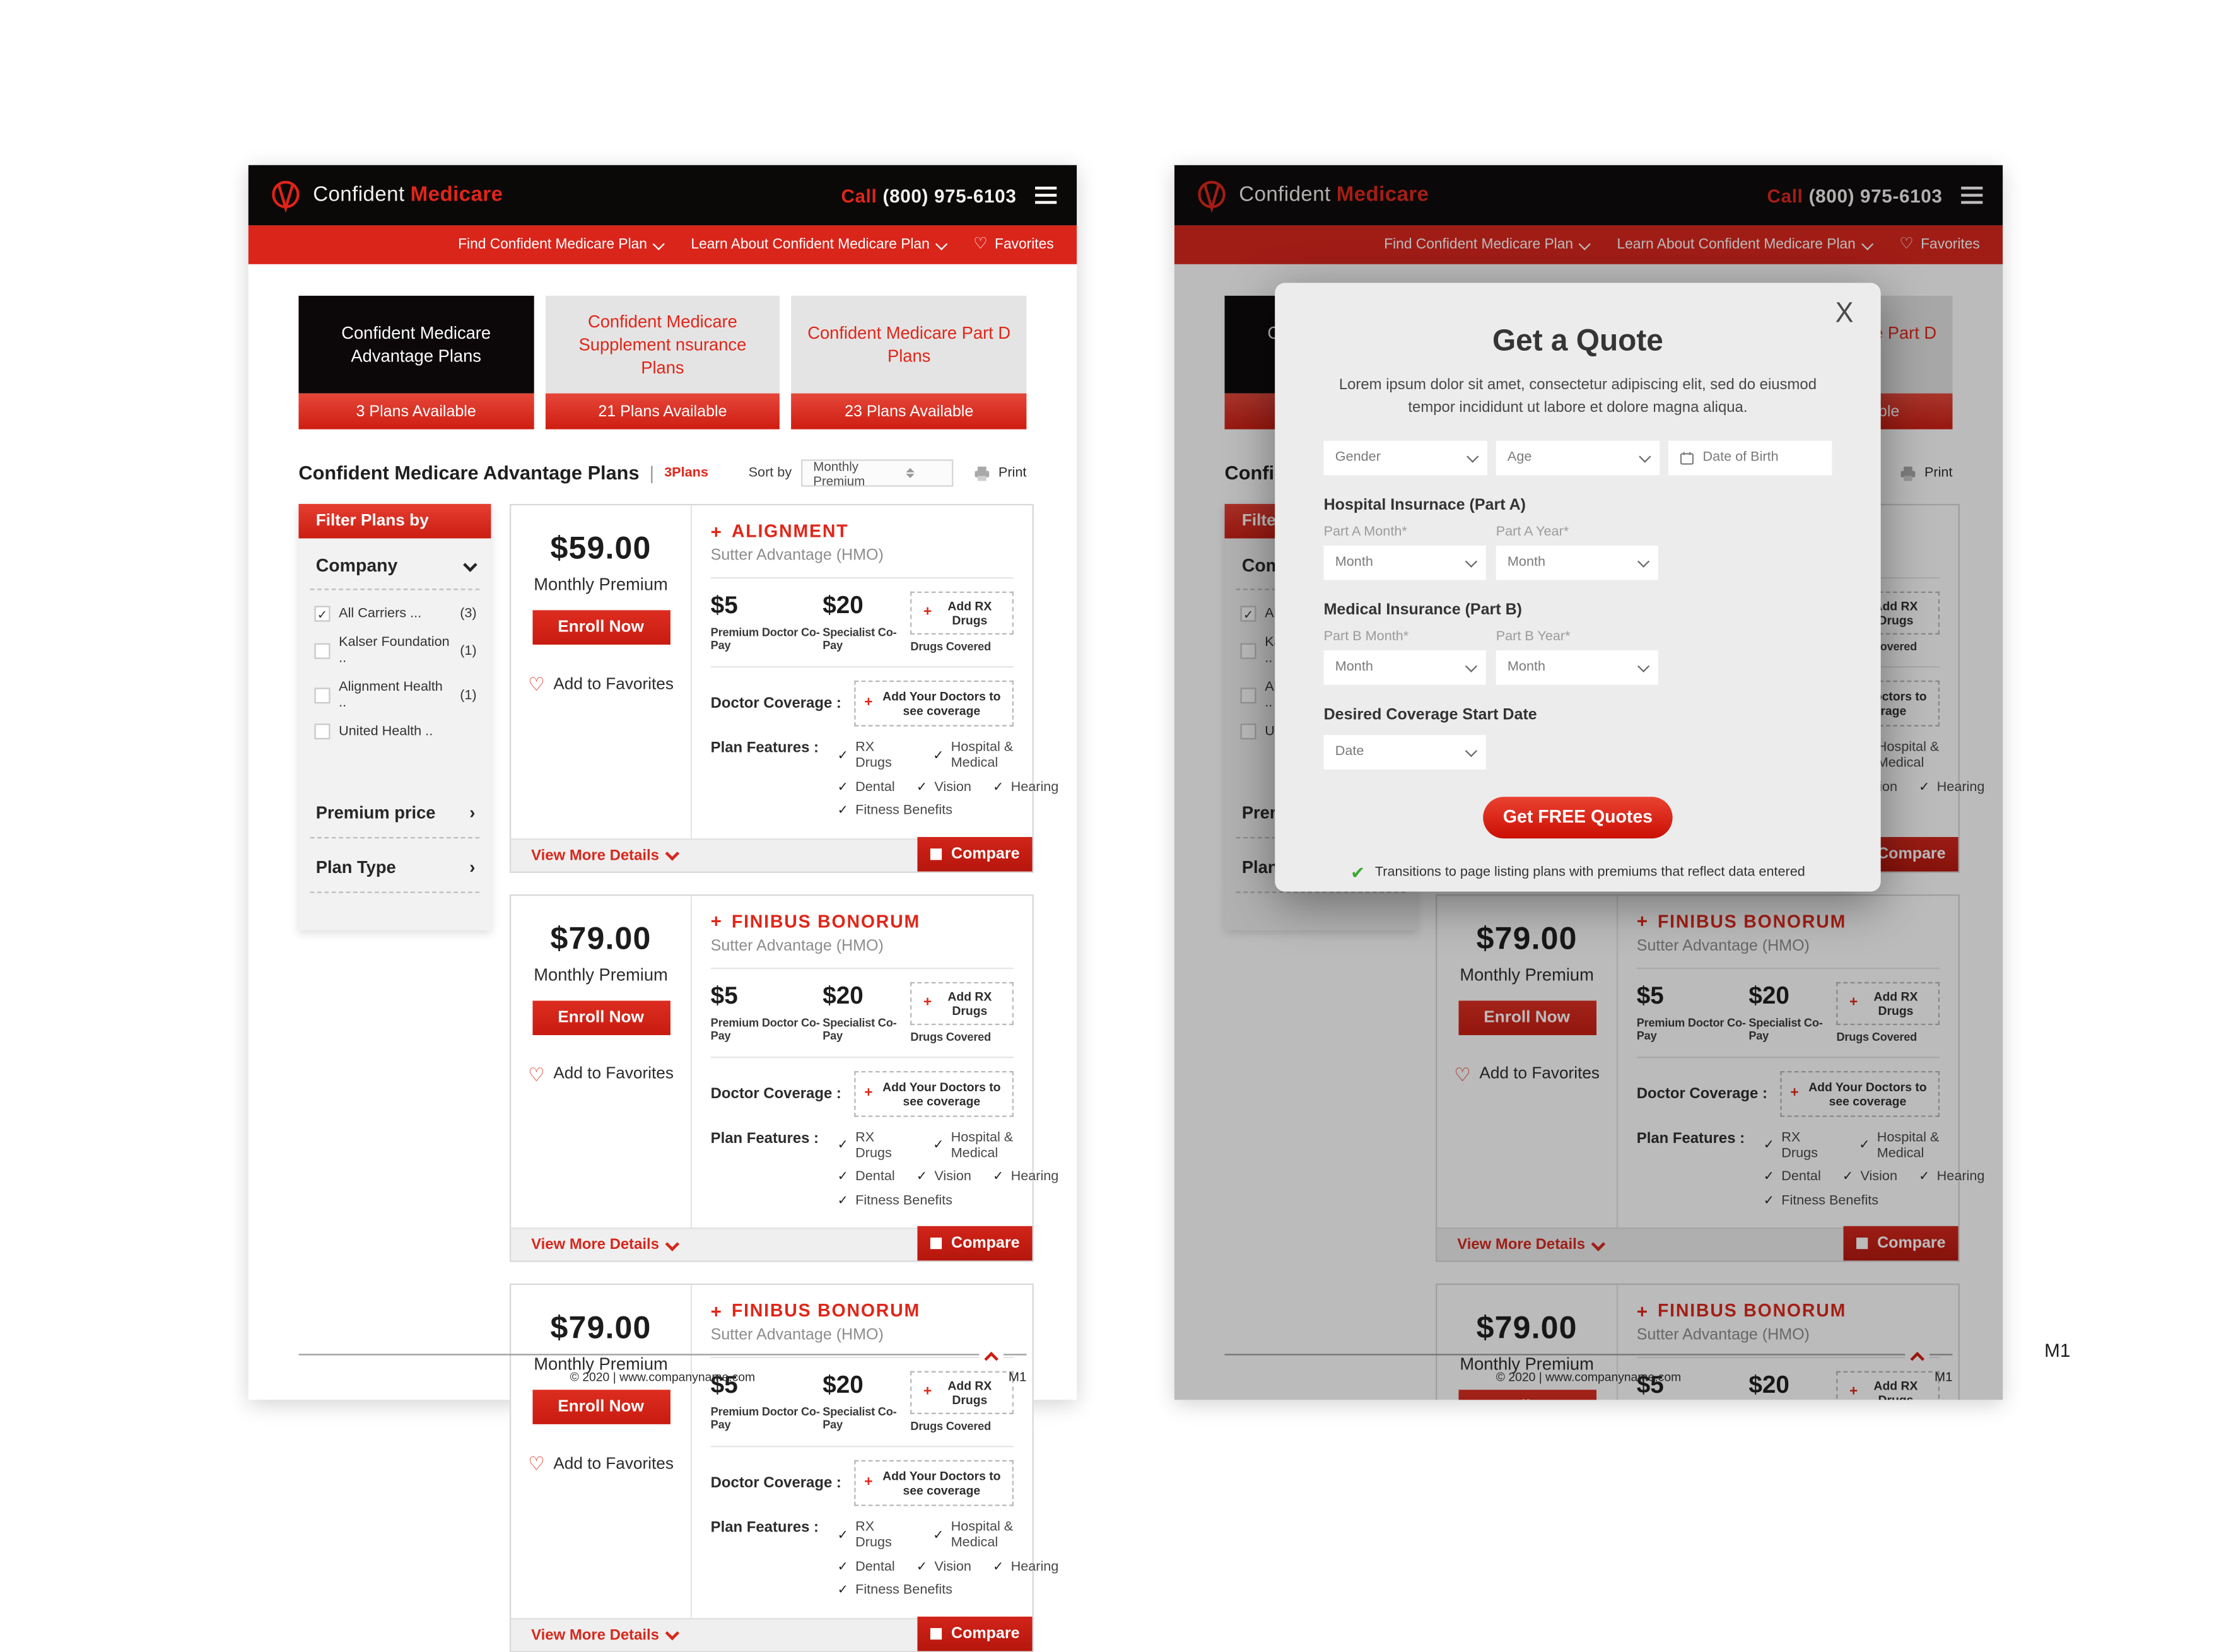  Describe the element at coordinates (1285, 195) in the screenshot. I see `brand-first: Confident` at that location.